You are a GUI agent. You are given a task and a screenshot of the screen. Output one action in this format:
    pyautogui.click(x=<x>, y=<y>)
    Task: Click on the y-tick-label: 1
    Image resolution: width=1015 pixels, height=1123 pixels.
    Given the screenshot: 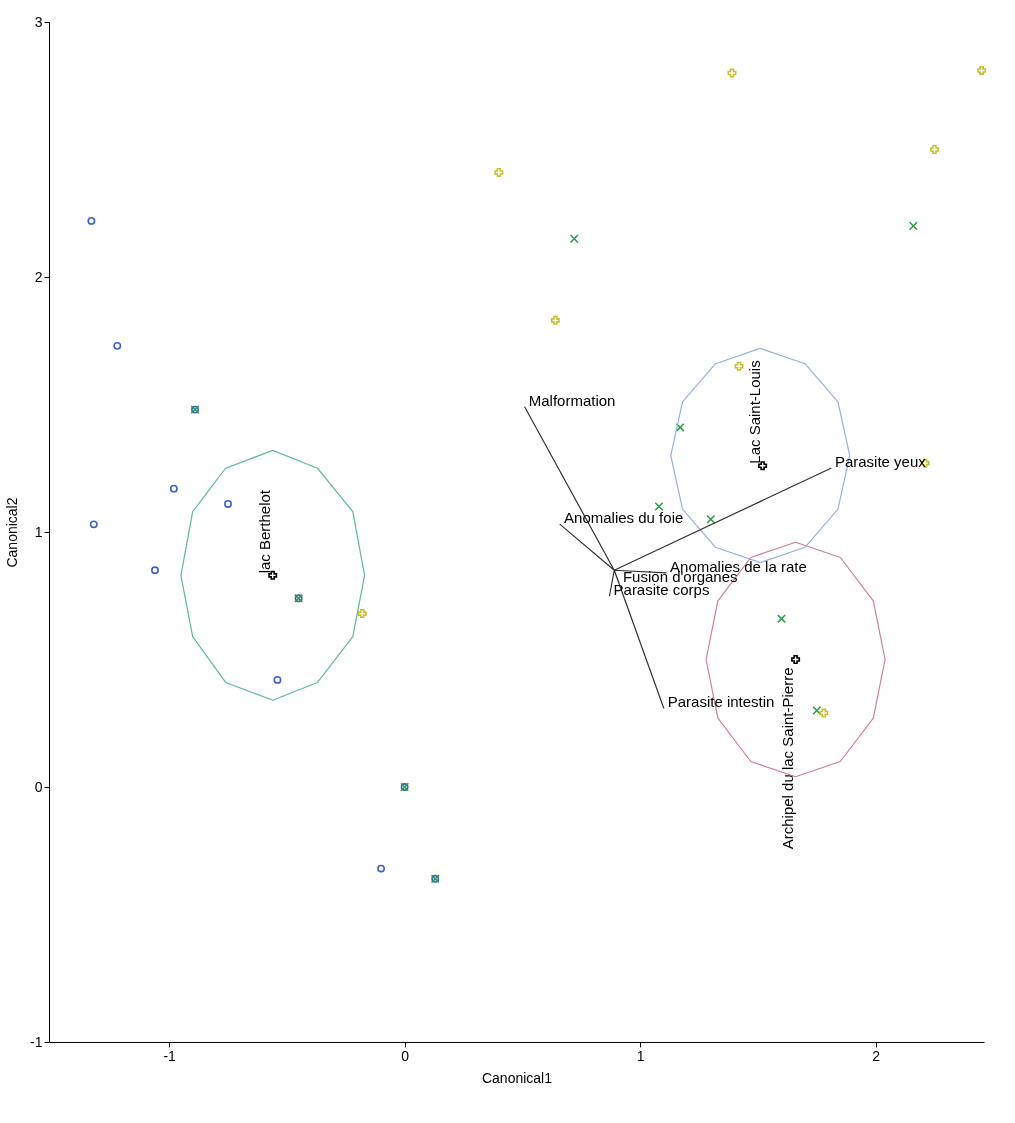 What is the action you would take?
    pyautogui.click(x=38, y=531)
    